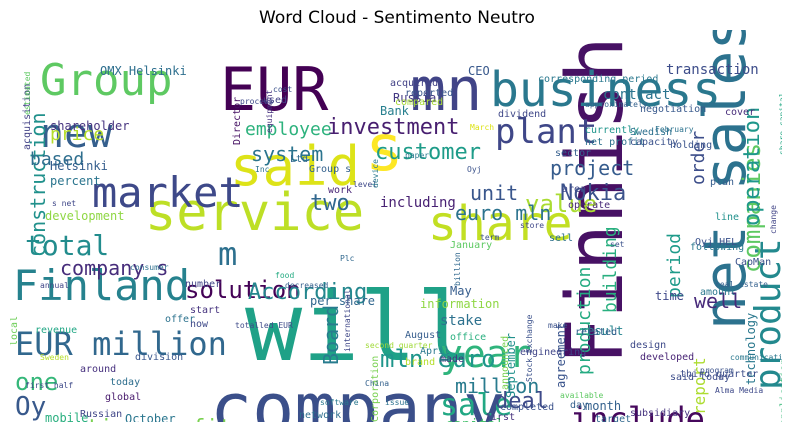 The image size is (794, 429). Describe the element at coordinates (66, 416) in the screenshot. I see `word-mobile: mobile` at that location.